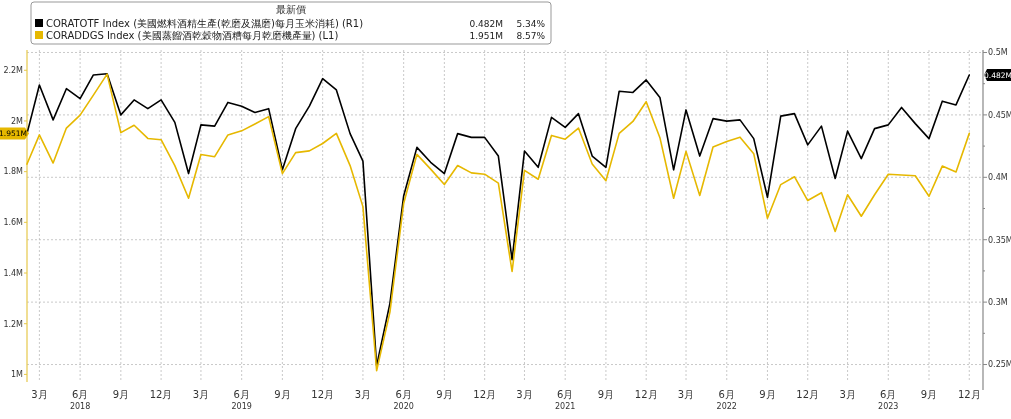 Image resolution: width=1011 pixels, height=419 pixels. I want to click on legend-label: CORATOTF Index (美國燃料酒精生產(乾磨及濕磨)每月玉米消耗) (R1), so click(205, 23).